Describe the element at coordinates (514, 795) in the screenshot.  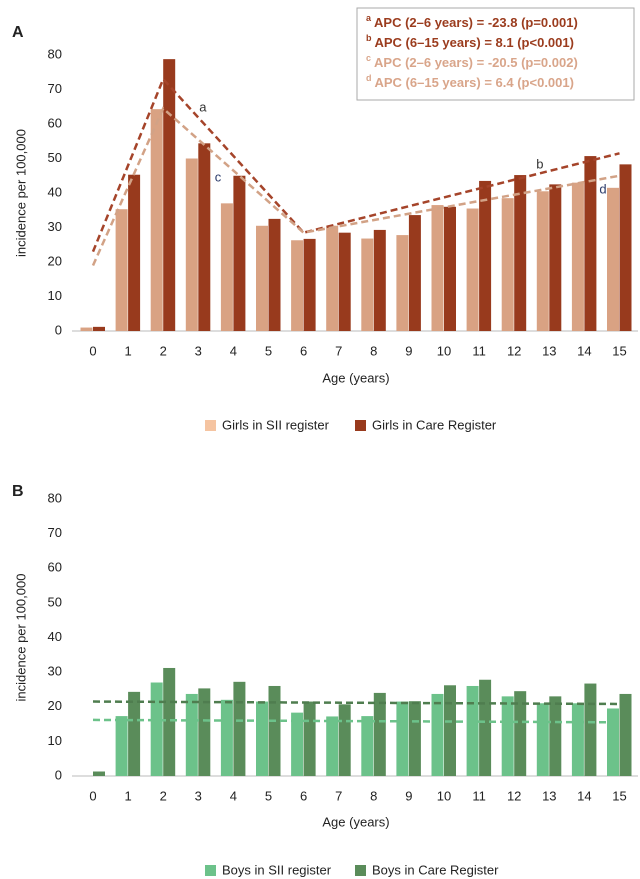
I see `x-tick-label: 12` at that location.